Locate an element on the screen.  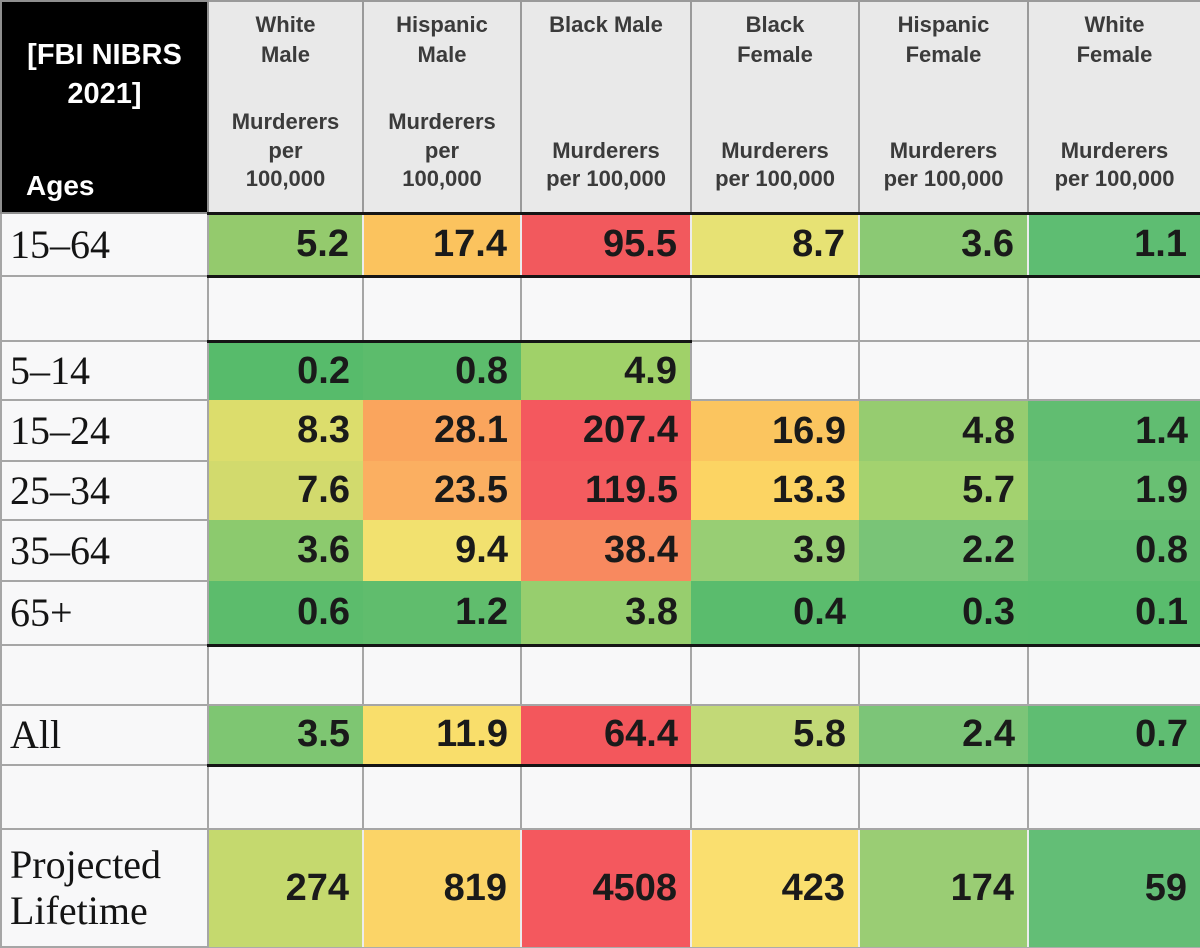
table-row: All 3.5 11.9 64.4 5.8 2.4 0.7 is located at coordinates (600, 735).